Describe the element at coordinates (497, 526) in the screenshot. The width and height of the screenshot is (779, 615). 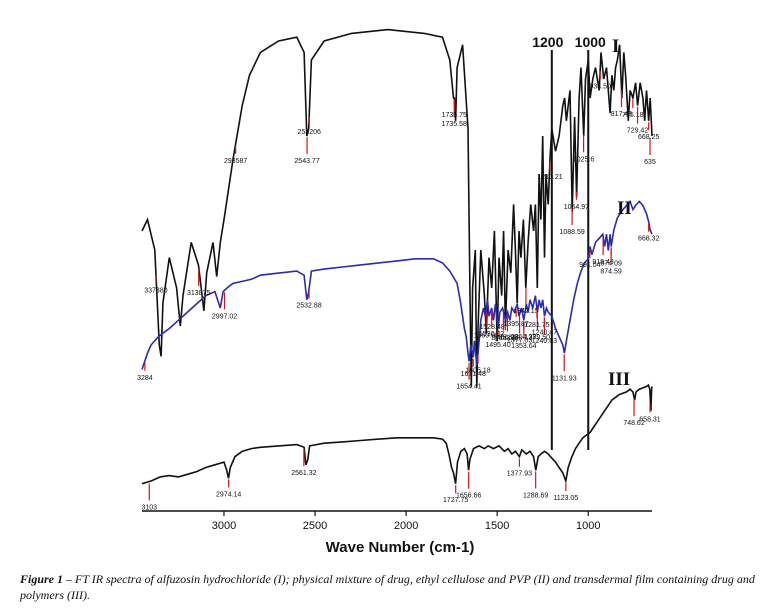
I see `x-tick-label: 1500` at that location.